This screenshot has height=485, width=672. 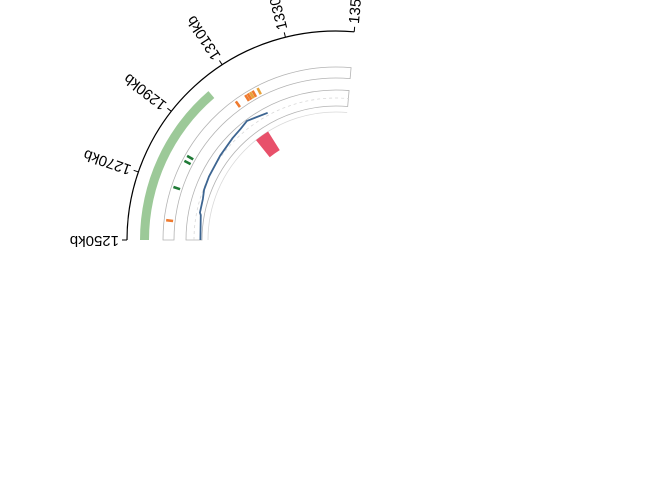 What do you see at coordinates (234, 176) in the screenshot?
I see `coverage-line` at bounding box center [234, 176].